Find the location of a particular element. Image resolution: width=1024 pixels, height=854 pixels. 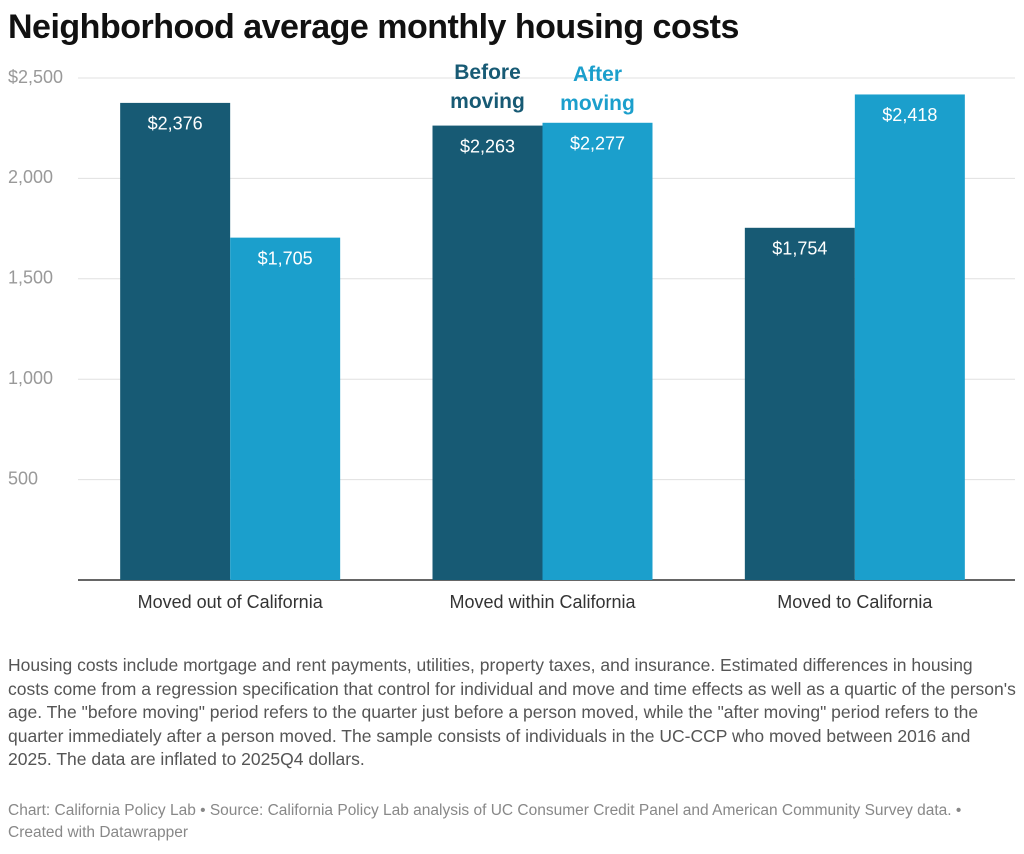

y-tick-label: 1,500 is located at coordinates (30, 278).